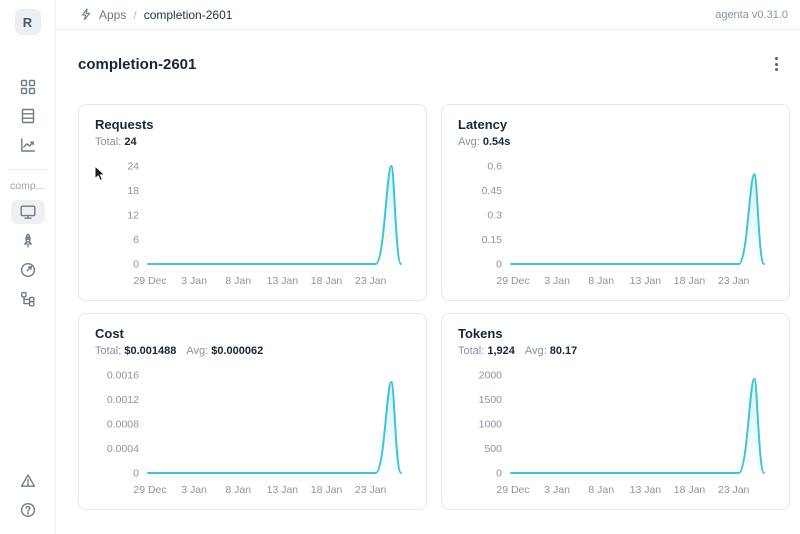 This screenshot has height=534, width=800. I want to click on sidebar-item-apps, so click(28, 87).